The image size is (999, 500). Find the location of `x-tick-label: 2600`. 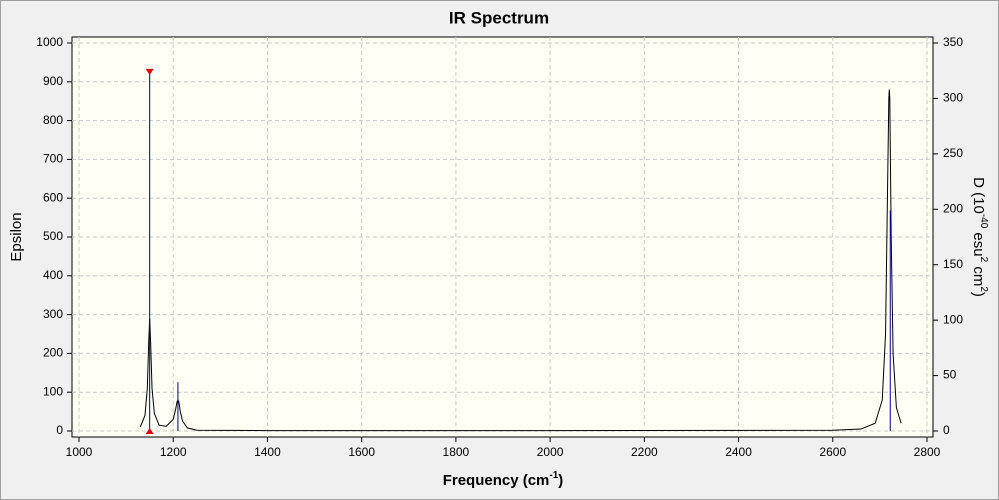

x-tick-label: 2600 is located at coordinates (832, 452).